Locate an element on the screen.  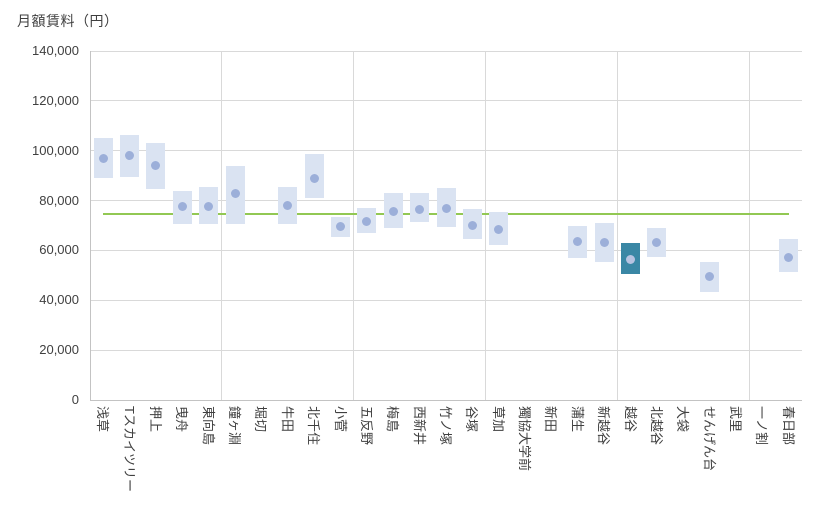
x-axis-label: 武里 is located at coordinates (736, 419).